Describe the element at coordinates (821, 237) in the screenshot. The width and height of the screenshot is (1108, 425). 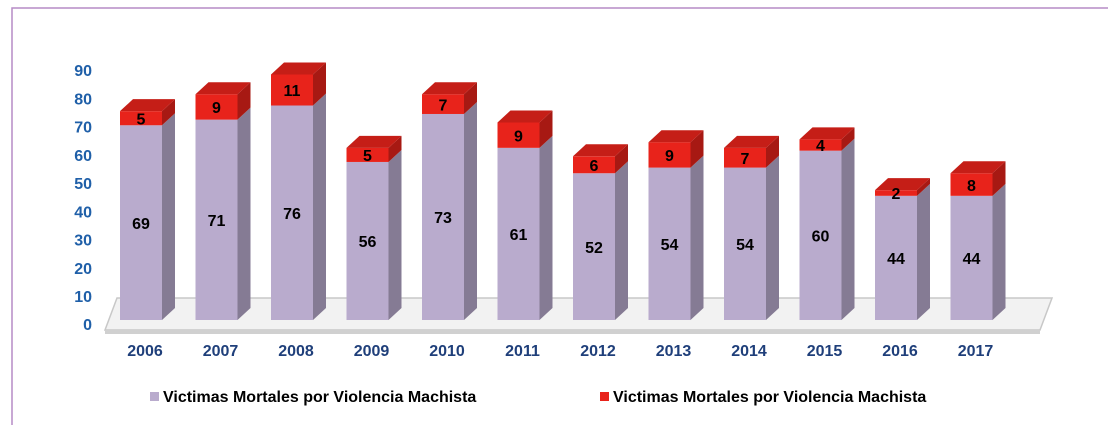
I see `value-label: 60` at that location.